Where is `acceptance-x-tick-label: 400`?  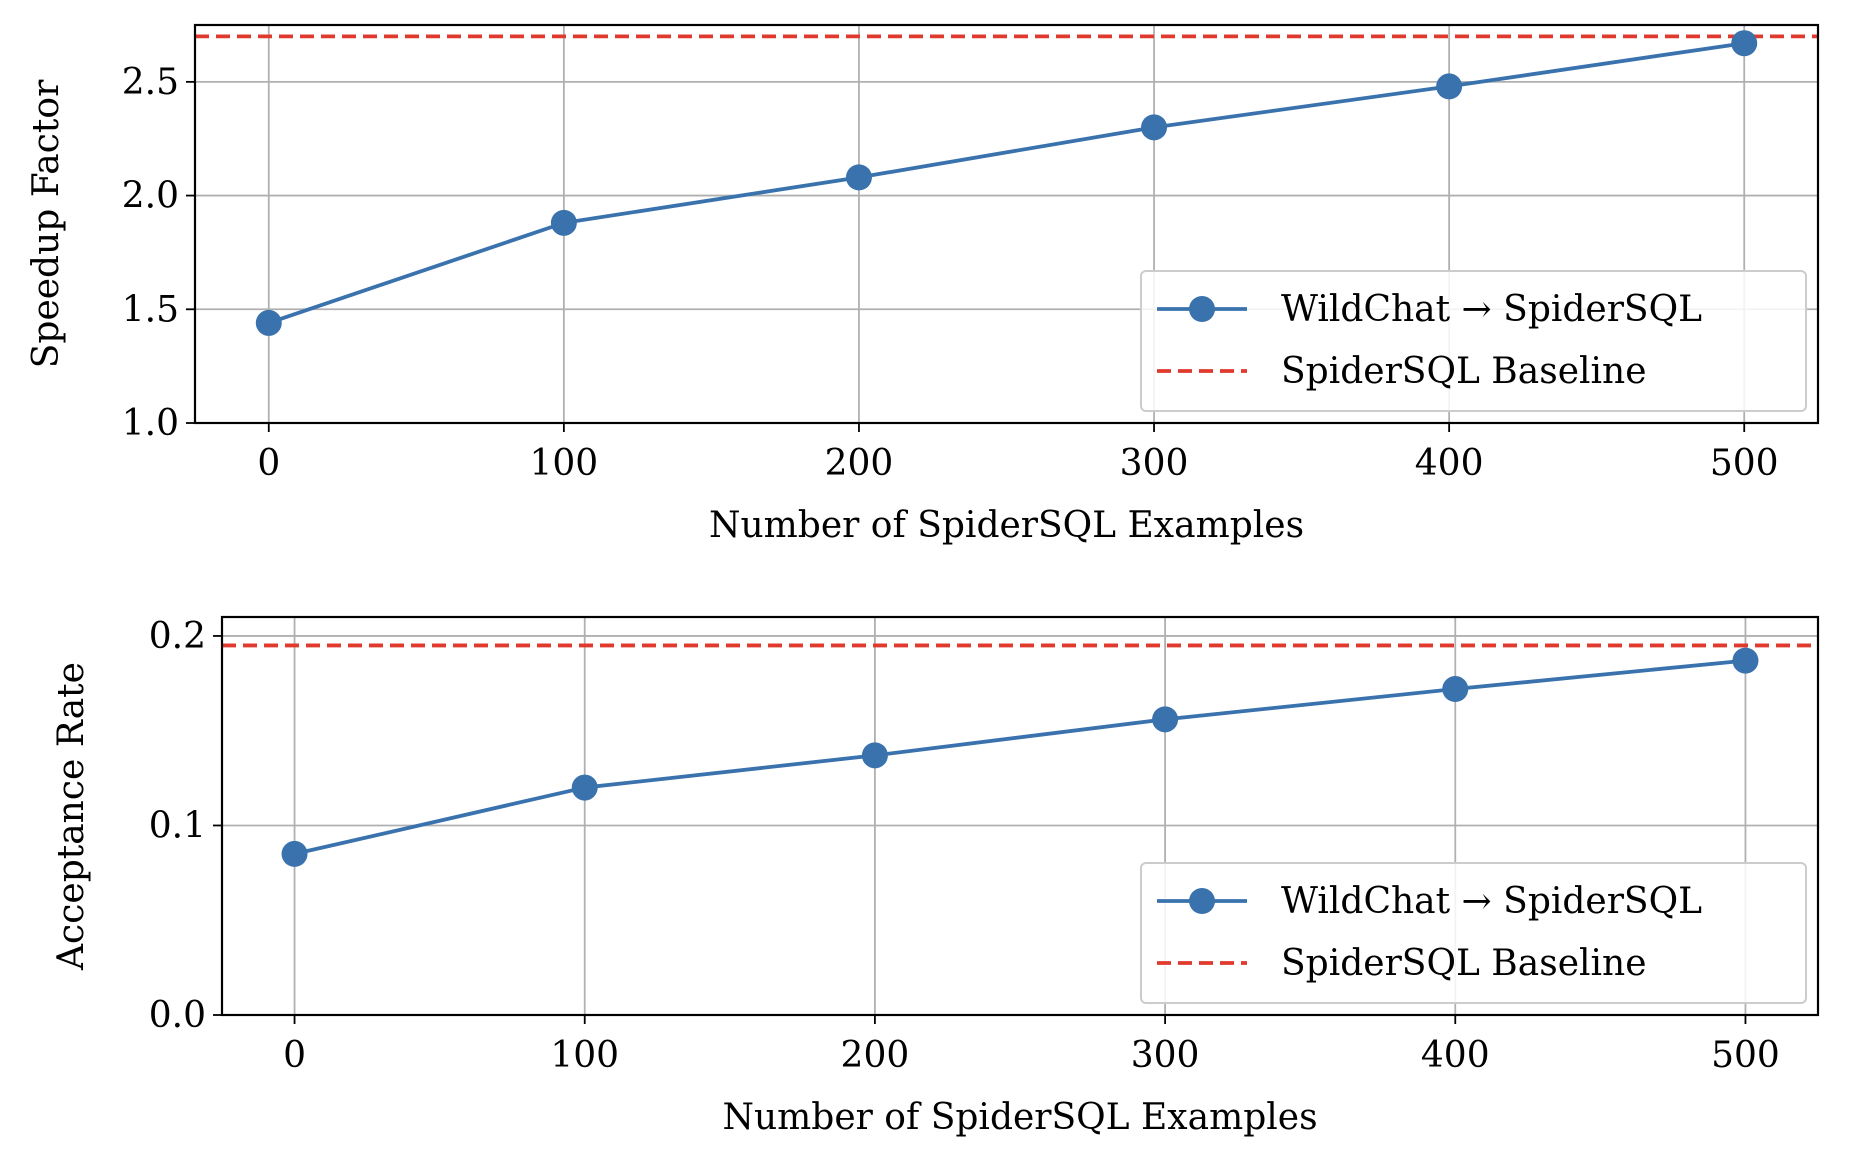 acceptance-x-tick-label: 400 is located at coordinates (1455, 1055).